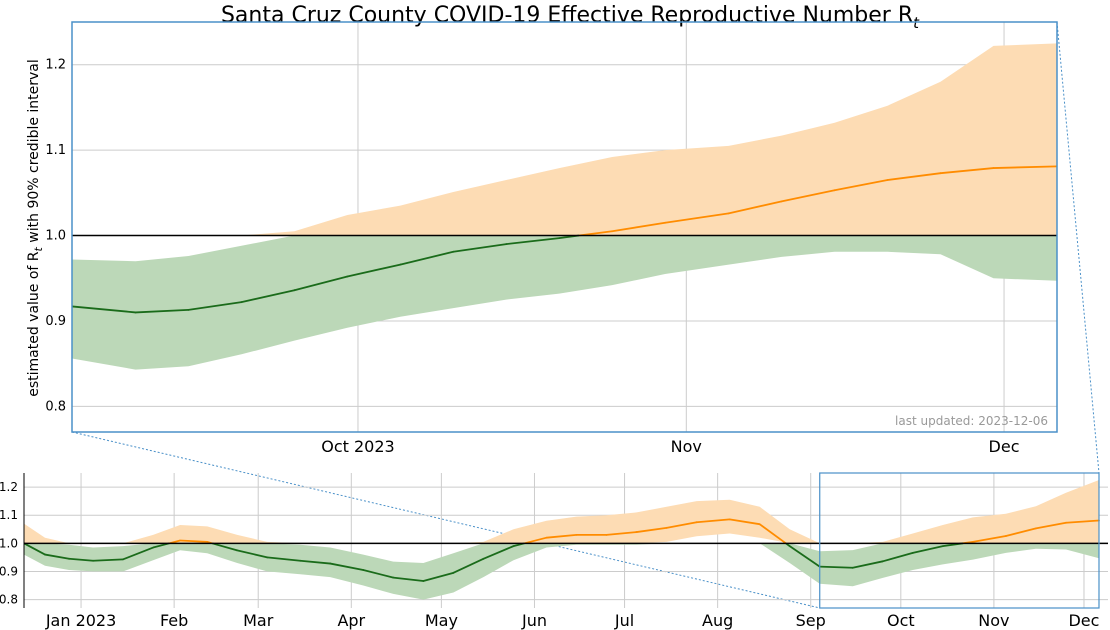 The image size is (1110, 630). Describe the element at coordinates (534, 620) in the screenshot. I see `x-tick-label: Jun` at that location.